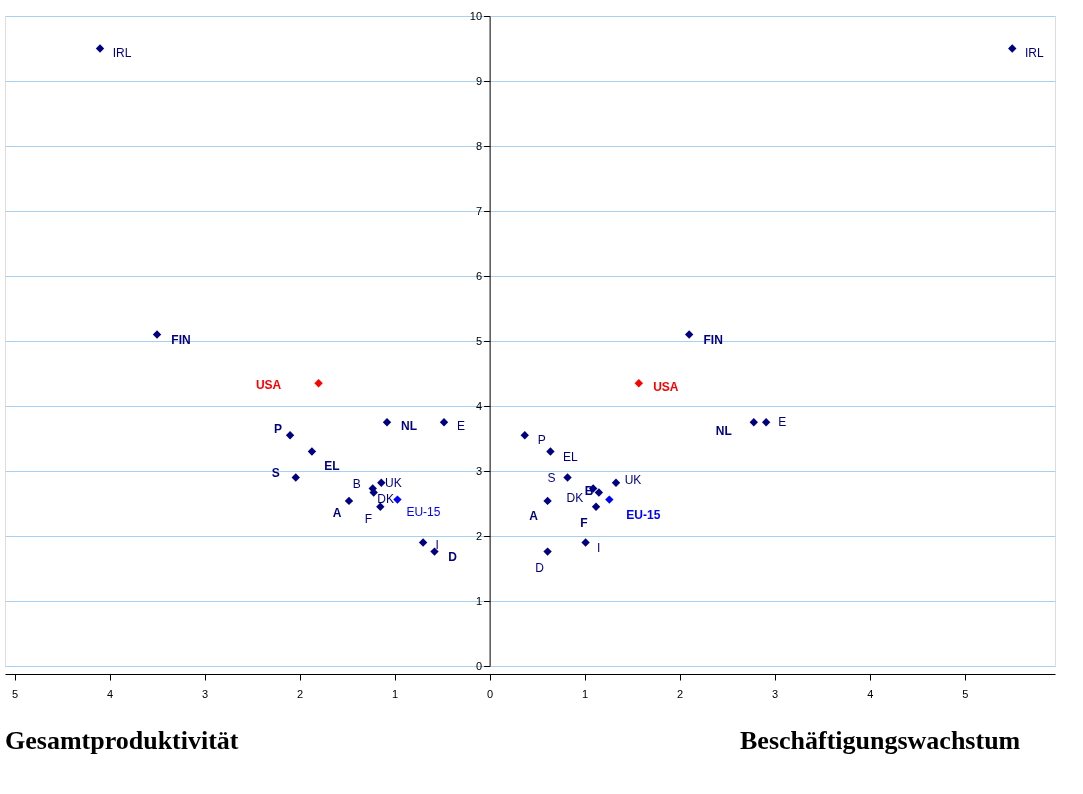  What do you see at coordinates (533, 515) in the screenshot?
I see `text: A` at bounding box center [533, 515].